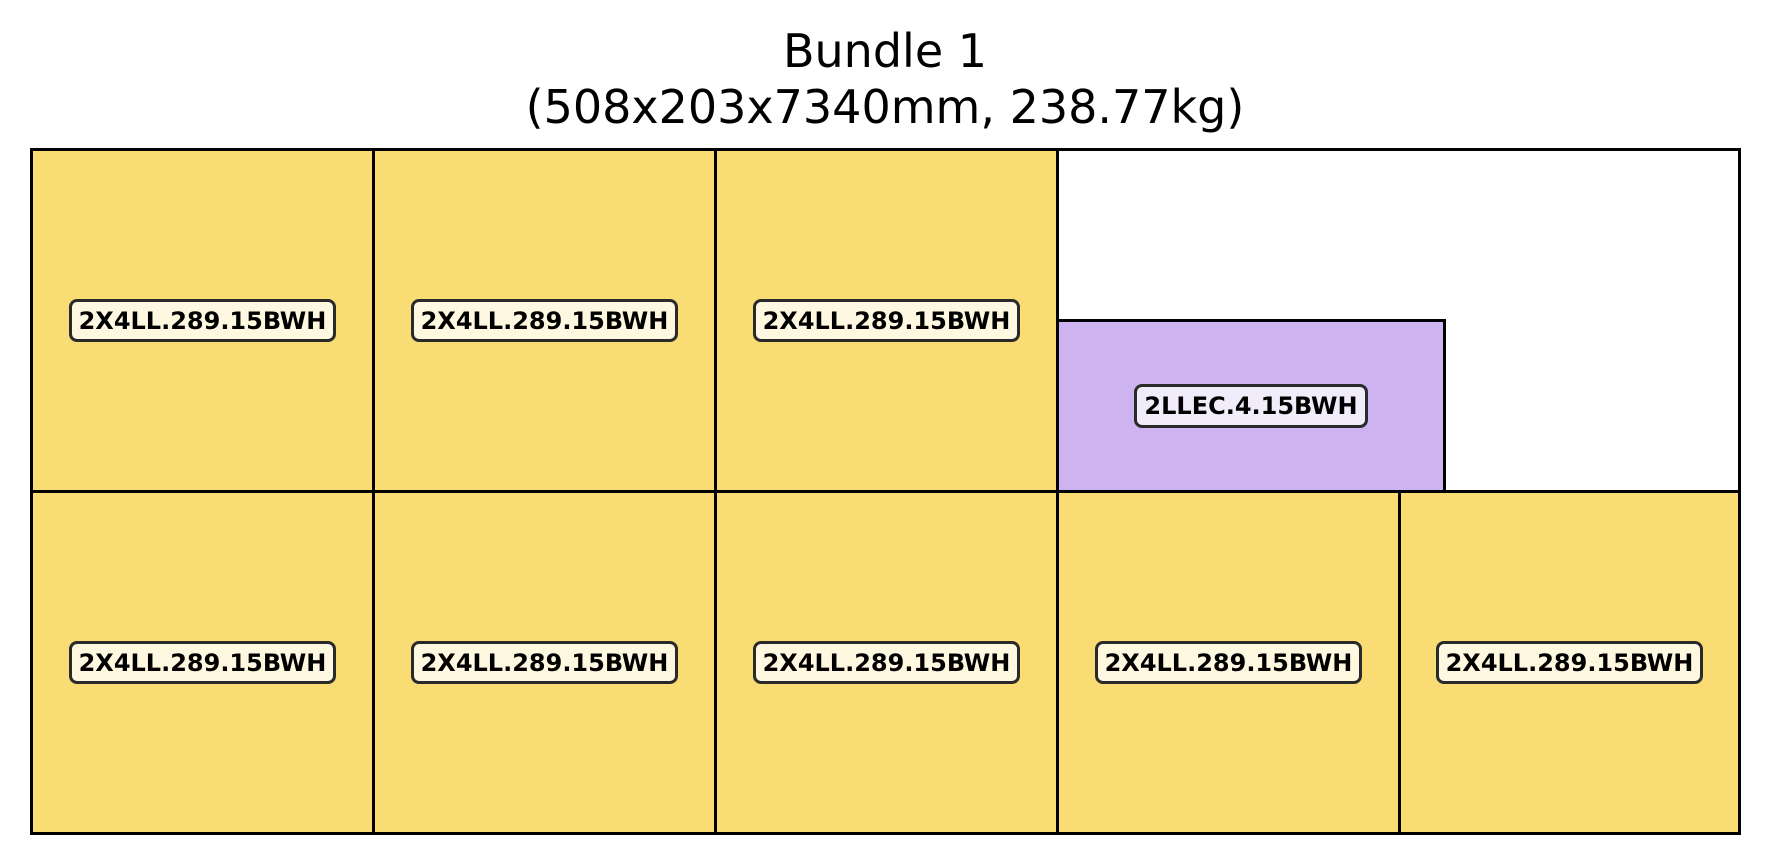 The height and width of the screenshot is (862, 1770). What do you see at coordinates (885, 107) in the screenshot?
I see `diagram-subtitle: (508x203x7340mm, 238.77kg)` at bounding box center [885, 107].